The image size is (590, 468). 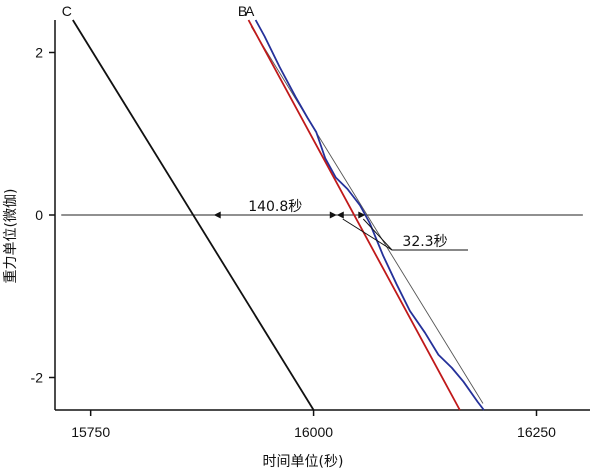 I want to click on x-tick-label: 16000, so click(x=313, y=432).